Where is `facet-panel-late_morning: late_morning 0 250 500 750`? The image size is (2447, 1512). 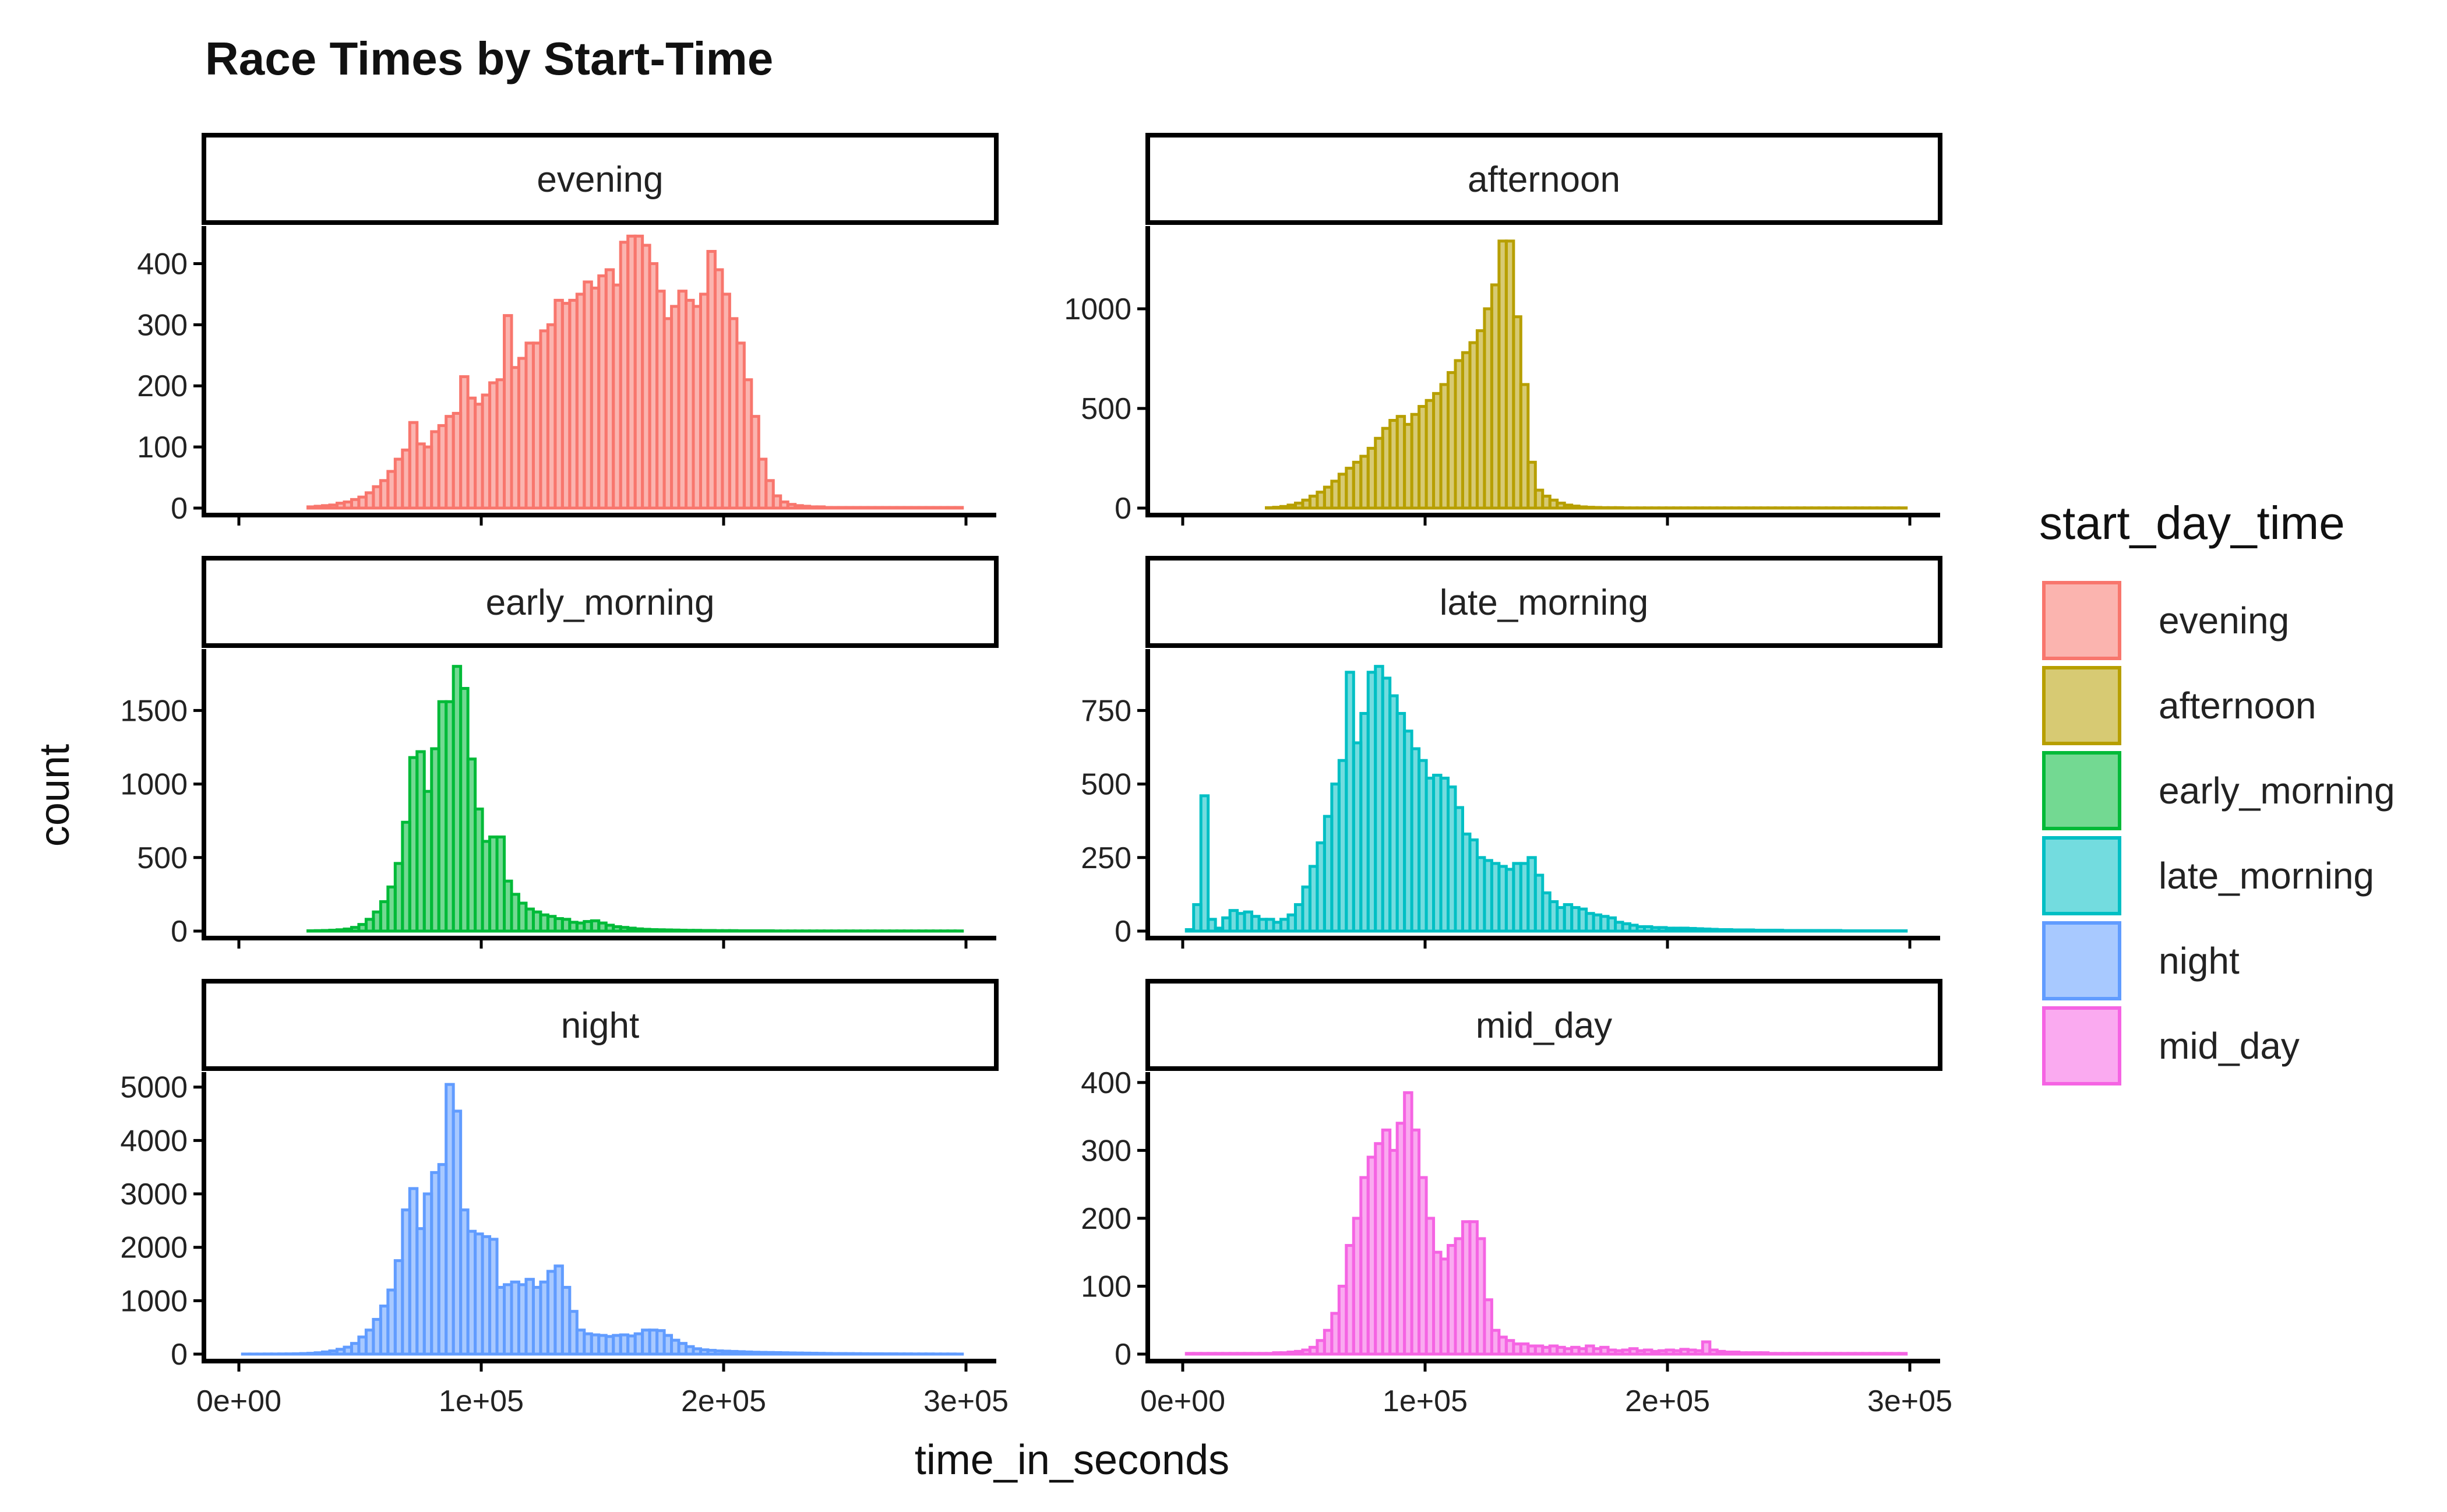 facet-panel-late_morning: late_morning 0 250 500 750 is located at coordinates (1511, 752).